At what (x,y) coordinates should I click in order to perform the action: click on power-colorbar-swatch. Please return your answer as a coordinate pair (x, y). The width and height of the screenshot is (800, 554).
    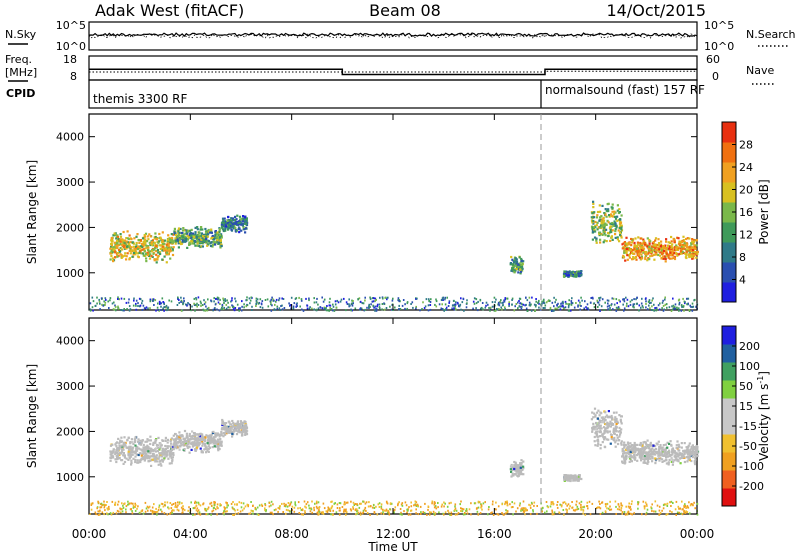
    Looking at the image, I should click on (729, 232).